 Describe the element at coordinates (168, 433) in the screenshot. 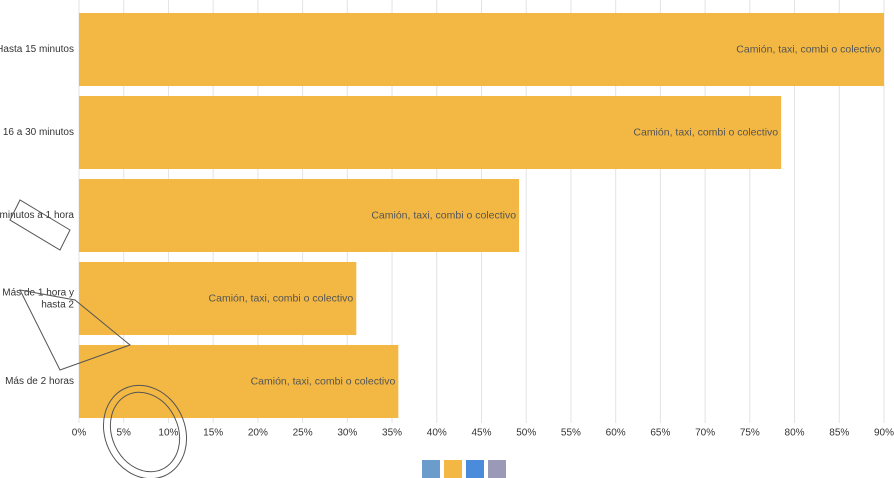

I see `x-tick-label: 10%` at that location.